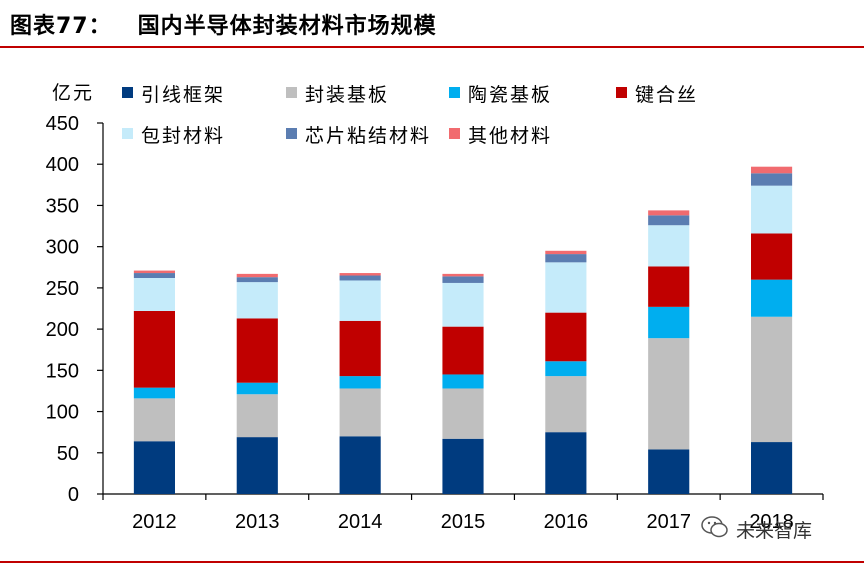 The width and height of the screenshot is (864, 565). I want to click on bar-stack-2012, so click(154, 382).